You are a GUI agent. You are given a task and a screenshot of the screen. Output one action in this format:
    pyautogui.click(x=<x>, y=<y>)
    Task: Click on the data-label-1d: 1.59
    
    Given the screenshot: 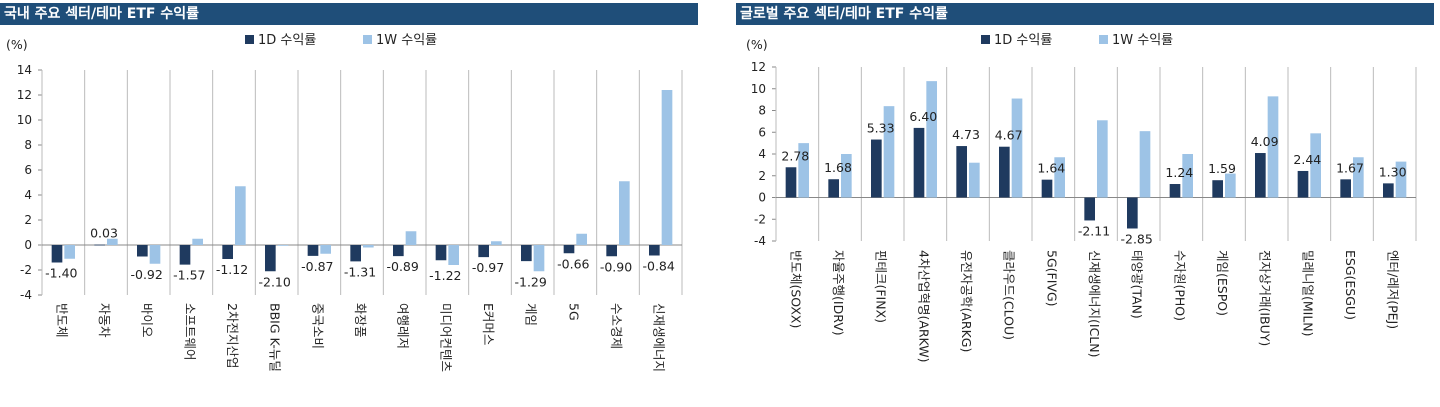 What is the action you would take?
    pyautogui.click(x=1222, y=168)
    